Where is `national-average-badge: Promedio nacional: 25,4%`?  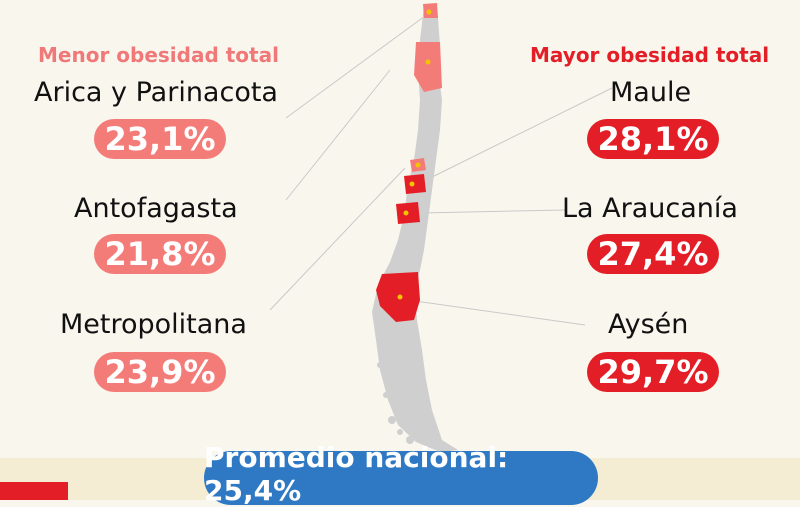
national-average-badge: Promedio nacional: 25,4% is located at coordinates (401, 474).